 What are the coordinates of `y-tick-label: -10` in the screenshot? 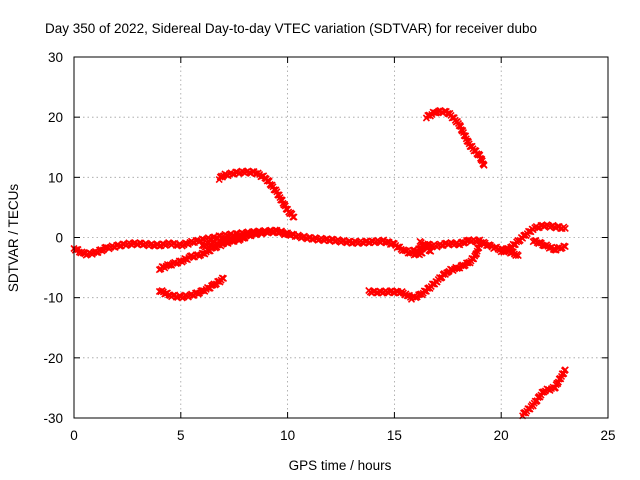 It's located at (53, 298).